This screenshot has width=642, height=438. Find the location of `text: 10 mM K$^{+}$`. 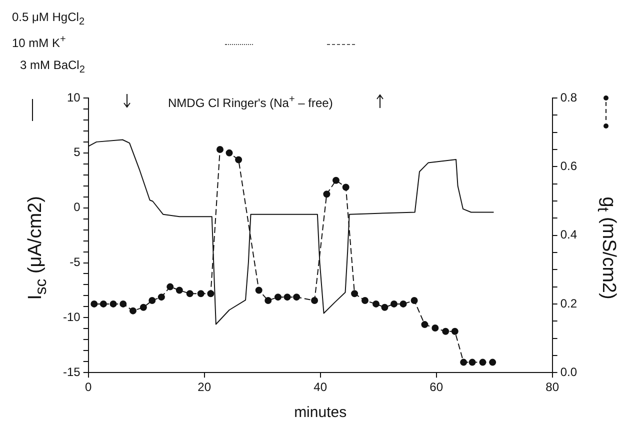

text: 10 mM K$^{+}$ is located at coordinates (39, 42).